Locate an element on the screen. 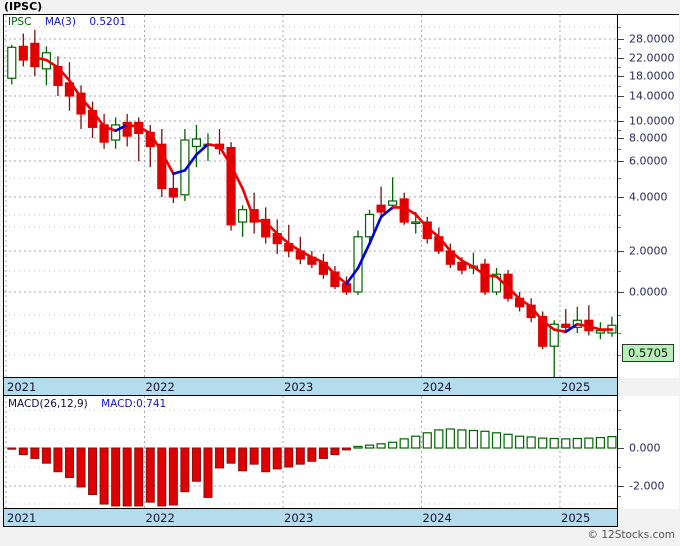 This screenshot has width=680, height=546. price-axis-tick: 2.0000 is located at coordinates (648, 251).